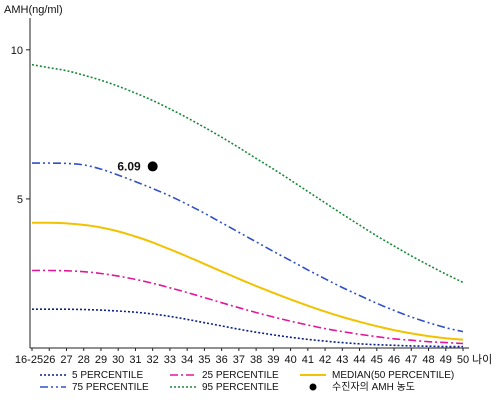 This screenshot has width=500, height=400. I want to click on legend-item: 95 PERCENTILE, so click(224, 387).